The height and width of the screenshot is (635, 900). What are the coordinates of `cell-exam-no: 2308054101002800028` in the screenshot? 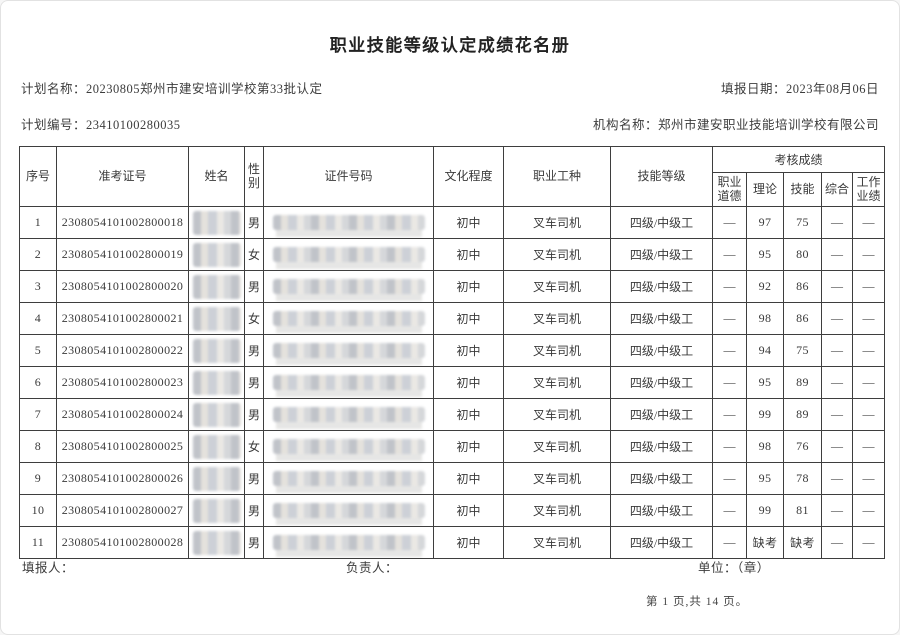 It's located at (122, 542).